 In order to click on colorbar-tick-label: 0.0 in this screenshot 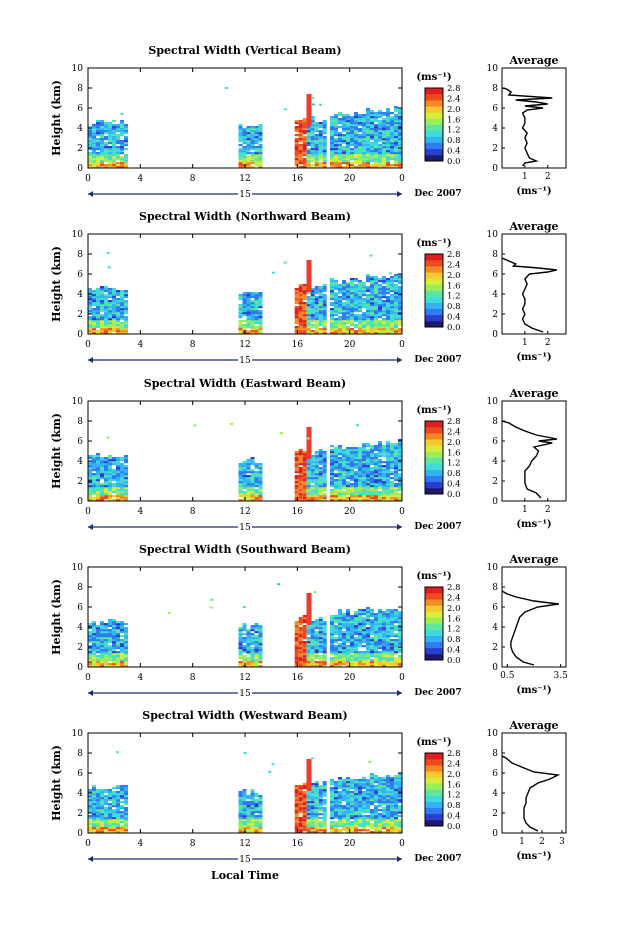, I will do `click(454, 661)`.